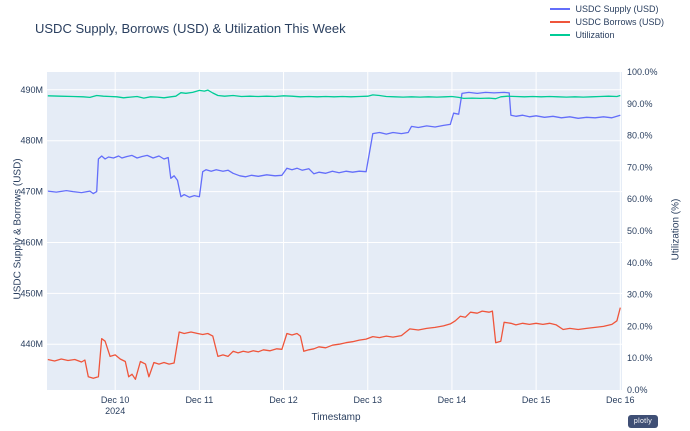 The width and height of the screenshot is (690, 431). Describe the element at coordinates (640, 231) in the screenshot. I see `y-tick-label-right: 50.0%` at that location.